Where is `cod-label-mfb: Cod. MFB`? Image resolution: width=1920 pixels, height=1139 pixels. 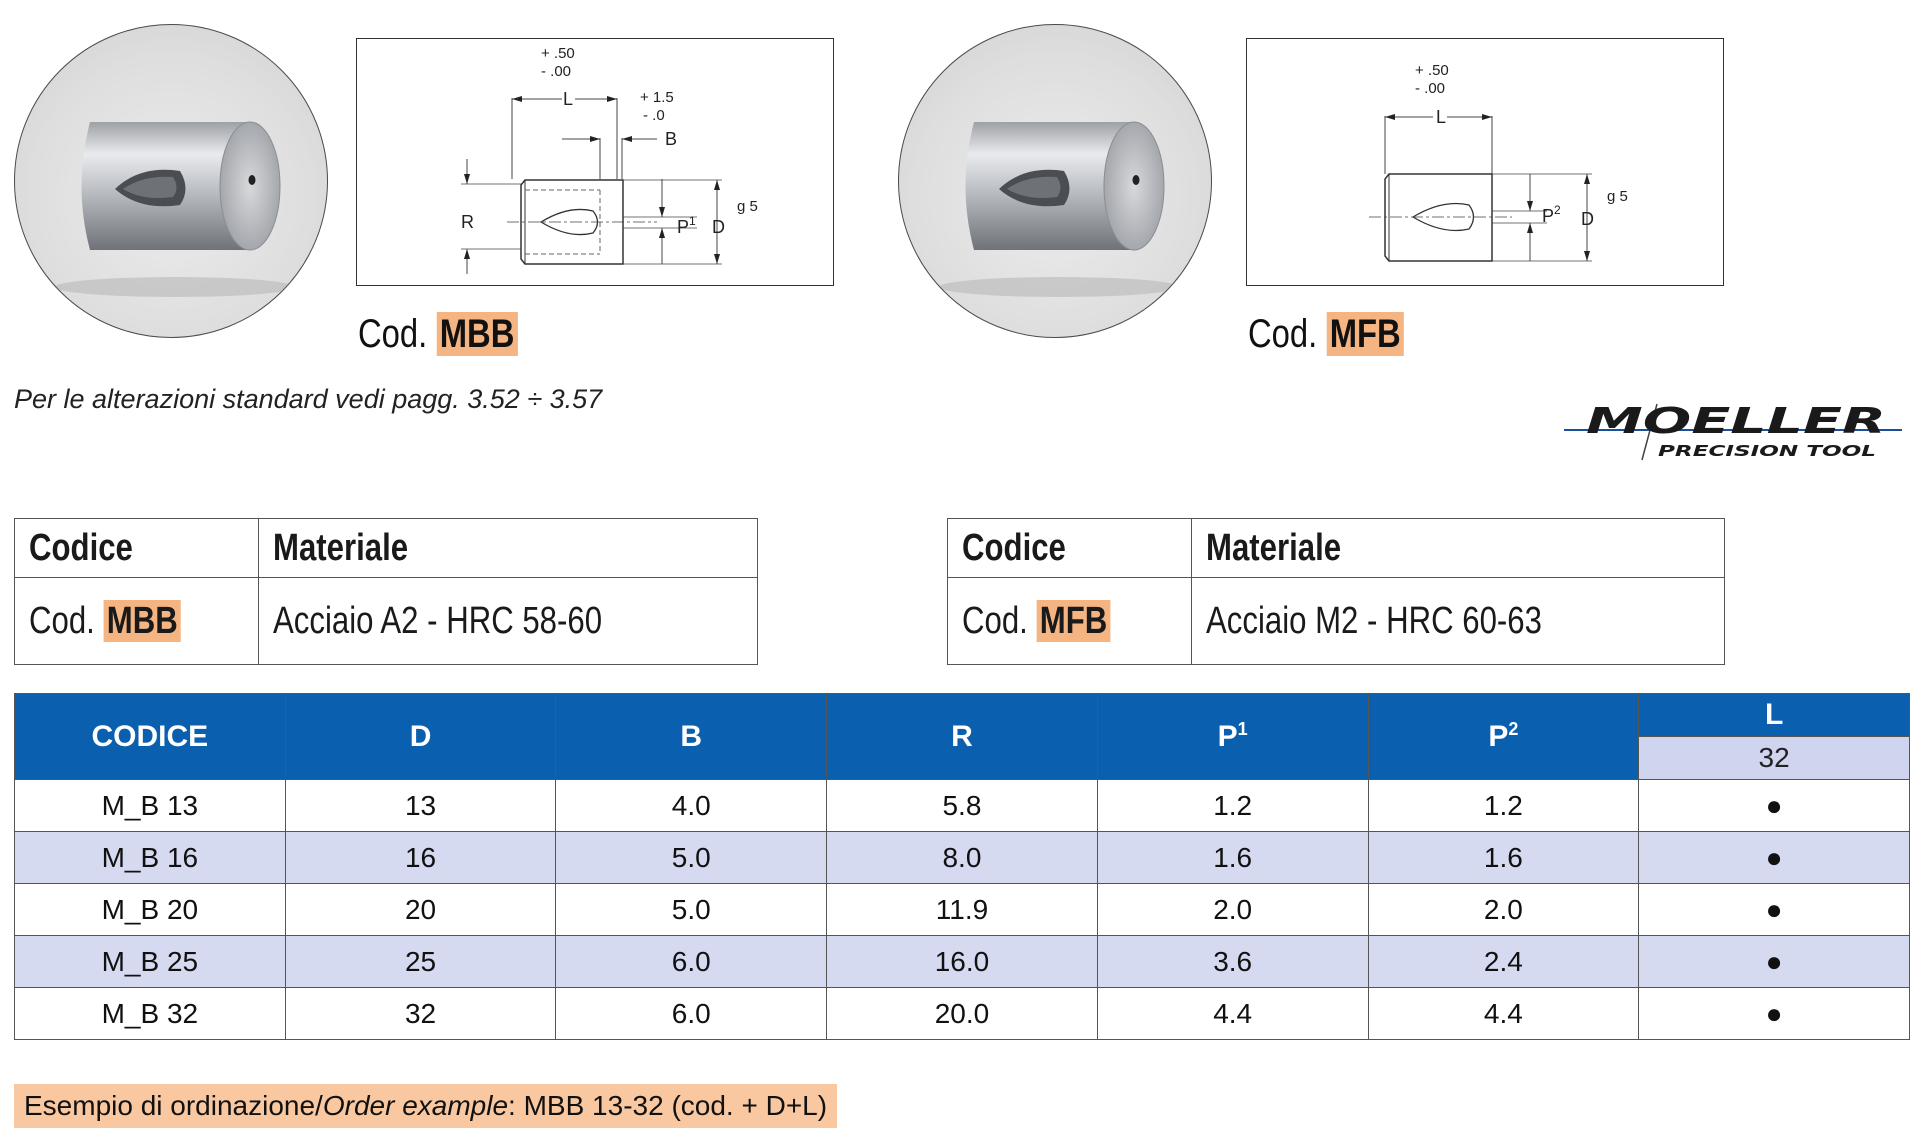
cod-label-mfb: Cod. MFB is located at coordinates (1326, 334).